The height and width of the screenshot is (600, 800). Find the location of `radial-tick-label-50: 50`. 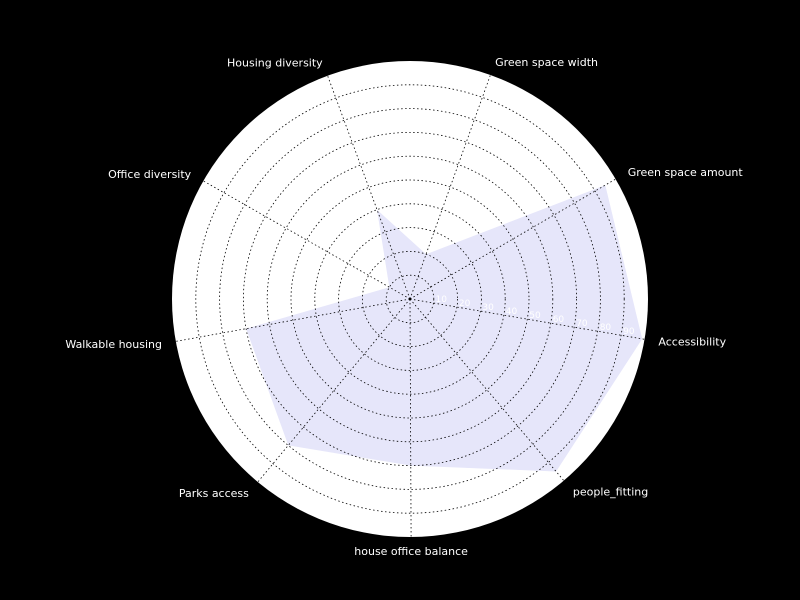

radial-tick-label-50: 50 is located at coordinates (535, 316).